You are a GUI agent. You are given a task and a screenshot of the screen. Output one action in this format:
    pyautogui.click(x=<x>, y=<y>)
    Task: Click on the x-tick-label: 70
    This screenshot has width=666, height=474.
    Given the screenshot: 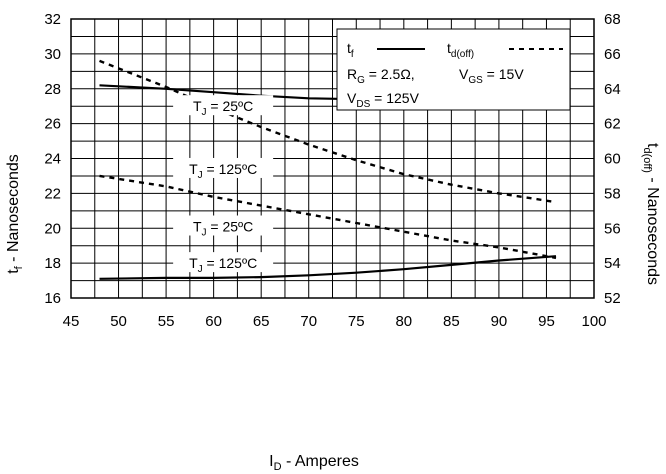 What is the action you would take?
    pyautogui.click(x=308, y=321)
    